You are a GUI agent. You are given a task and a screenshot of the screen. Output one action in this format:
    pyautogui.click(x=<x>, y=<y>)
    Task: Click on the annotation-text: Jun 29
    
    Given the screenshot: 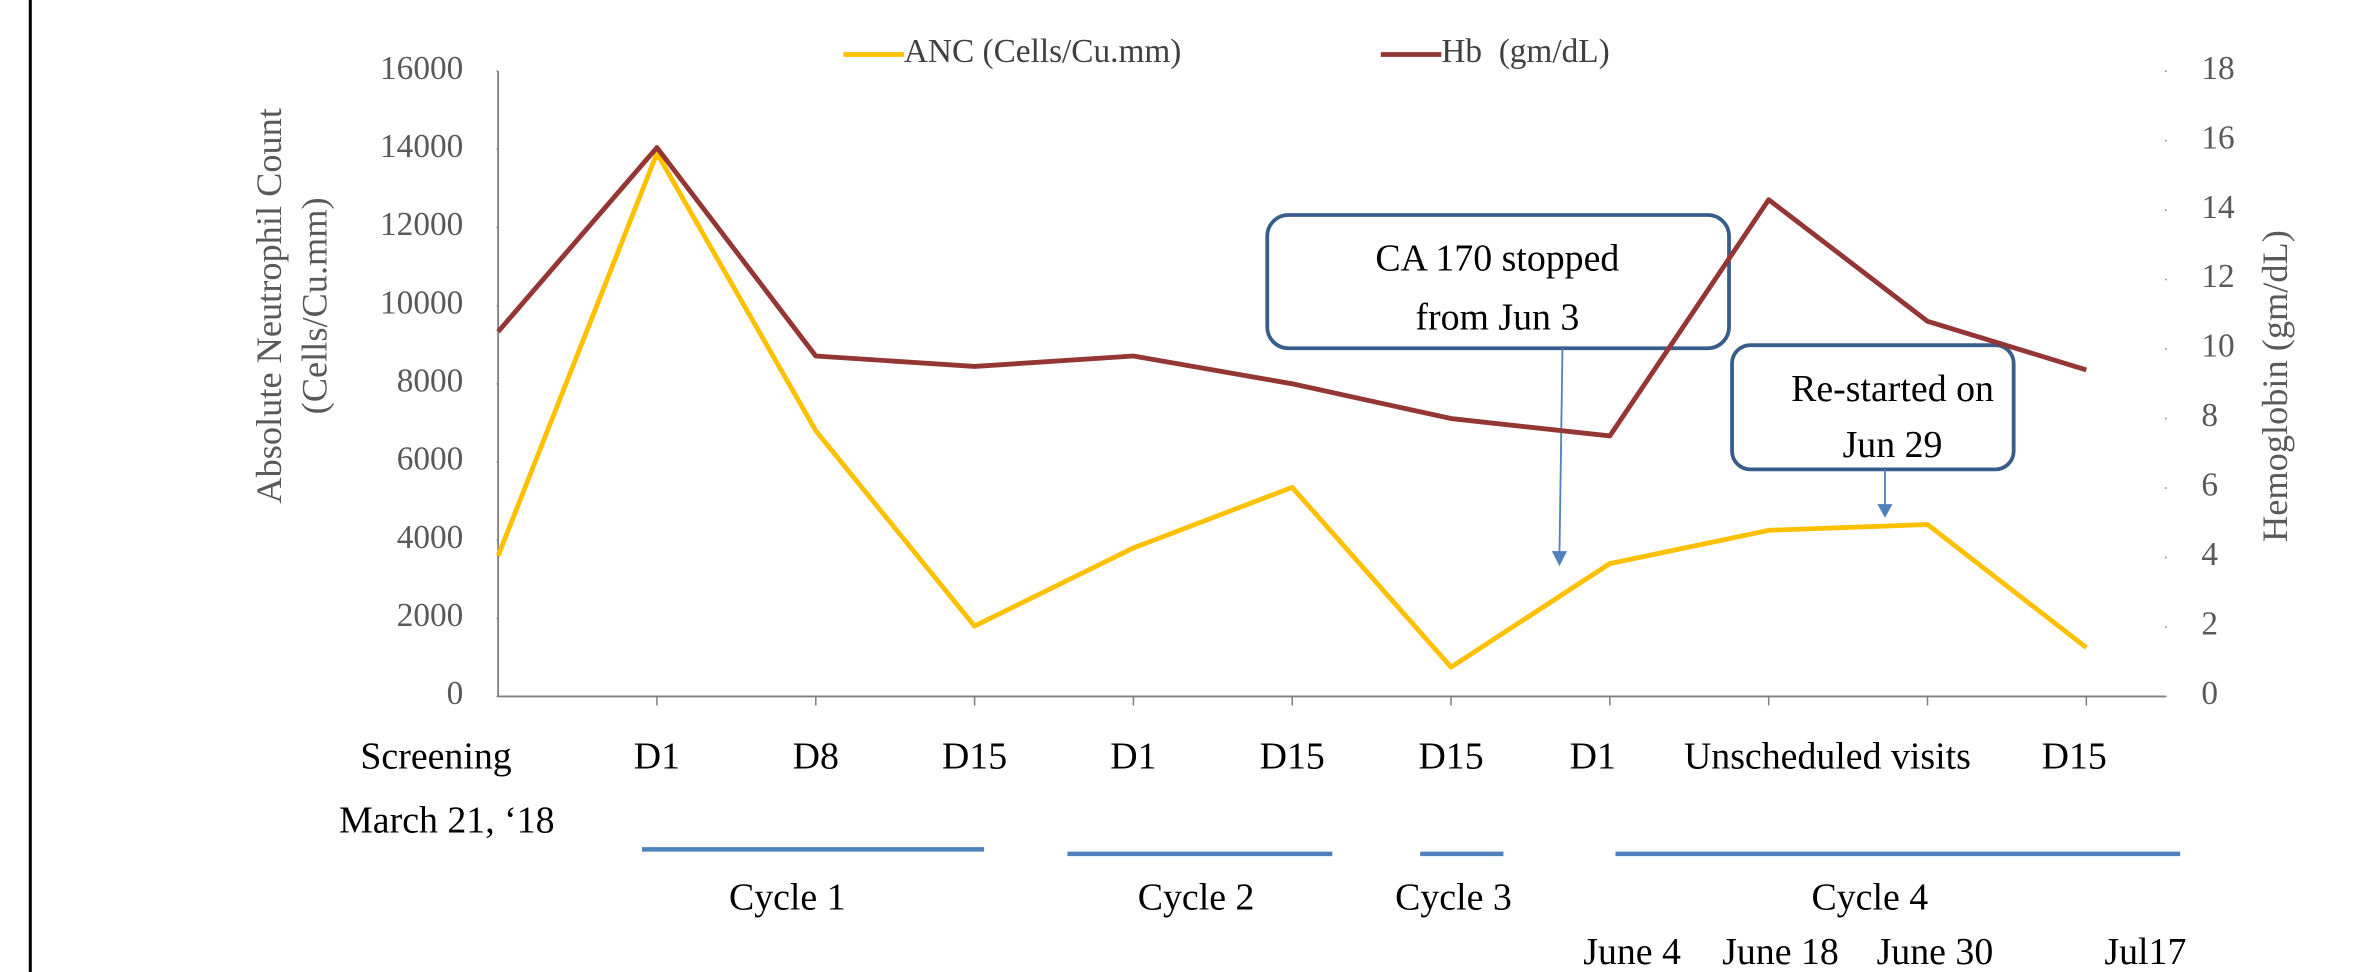 What is the action you would take?
    pyautogui.click(x=1893, y=445)
    